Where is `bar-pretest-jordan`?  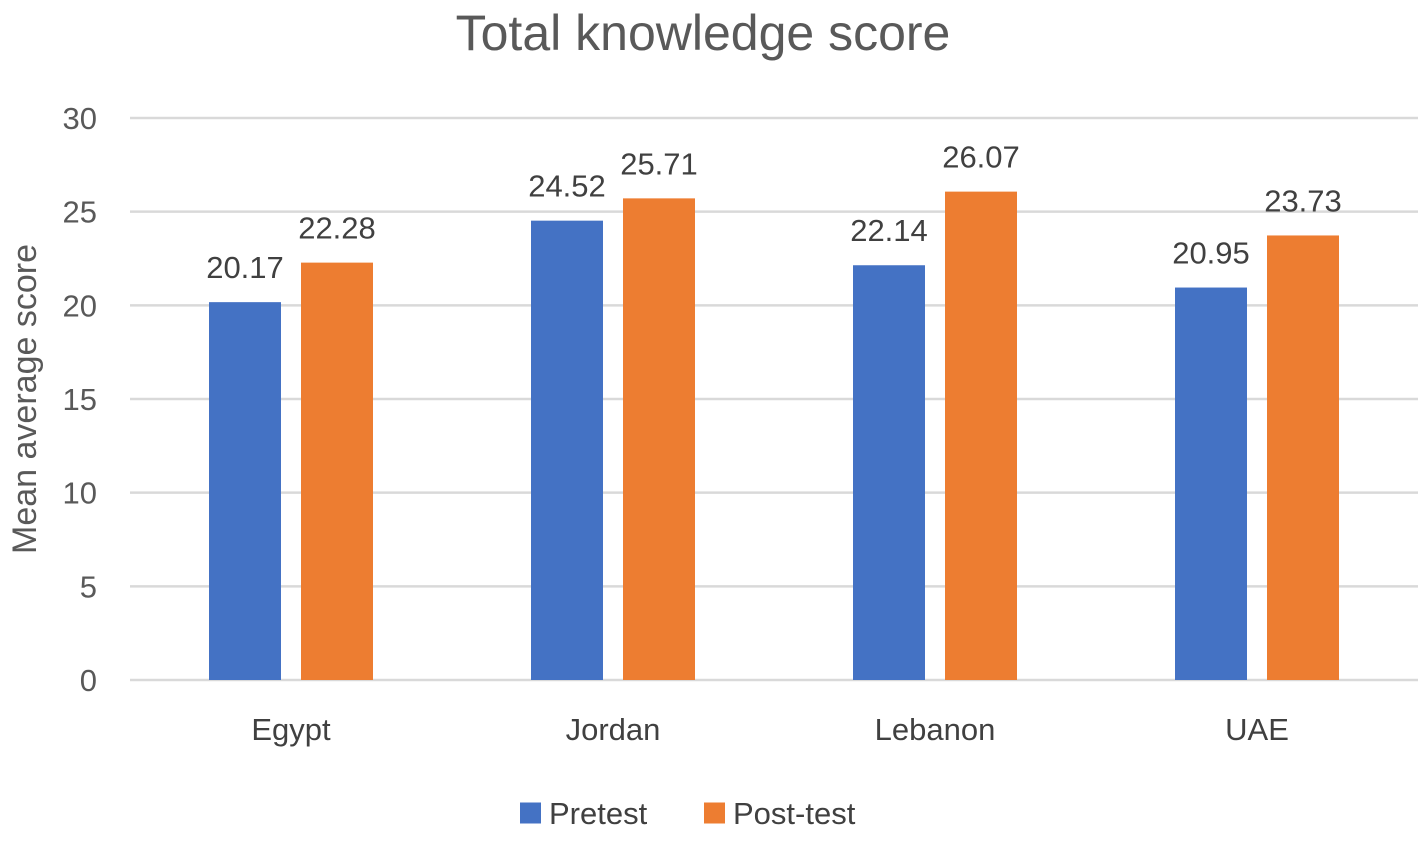
bar-pretest-jordan is located at coordinates (567, 450).